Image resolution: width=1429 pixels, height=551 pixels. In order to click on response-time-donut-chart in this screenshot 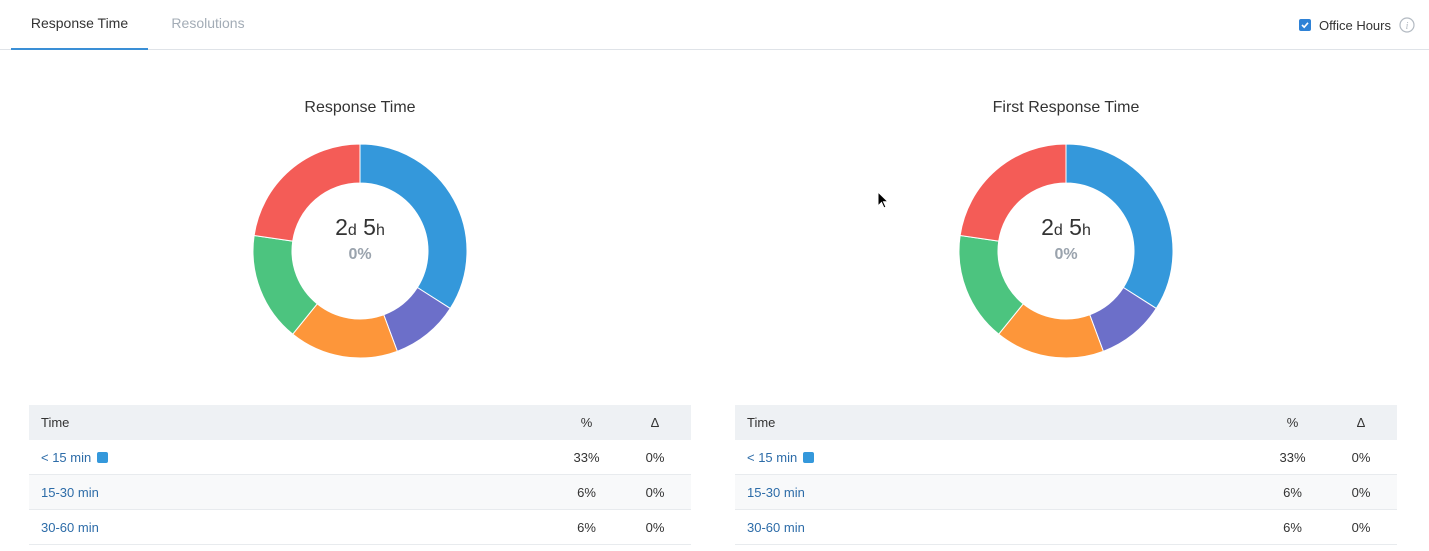, I will do `click(360, 251)`.